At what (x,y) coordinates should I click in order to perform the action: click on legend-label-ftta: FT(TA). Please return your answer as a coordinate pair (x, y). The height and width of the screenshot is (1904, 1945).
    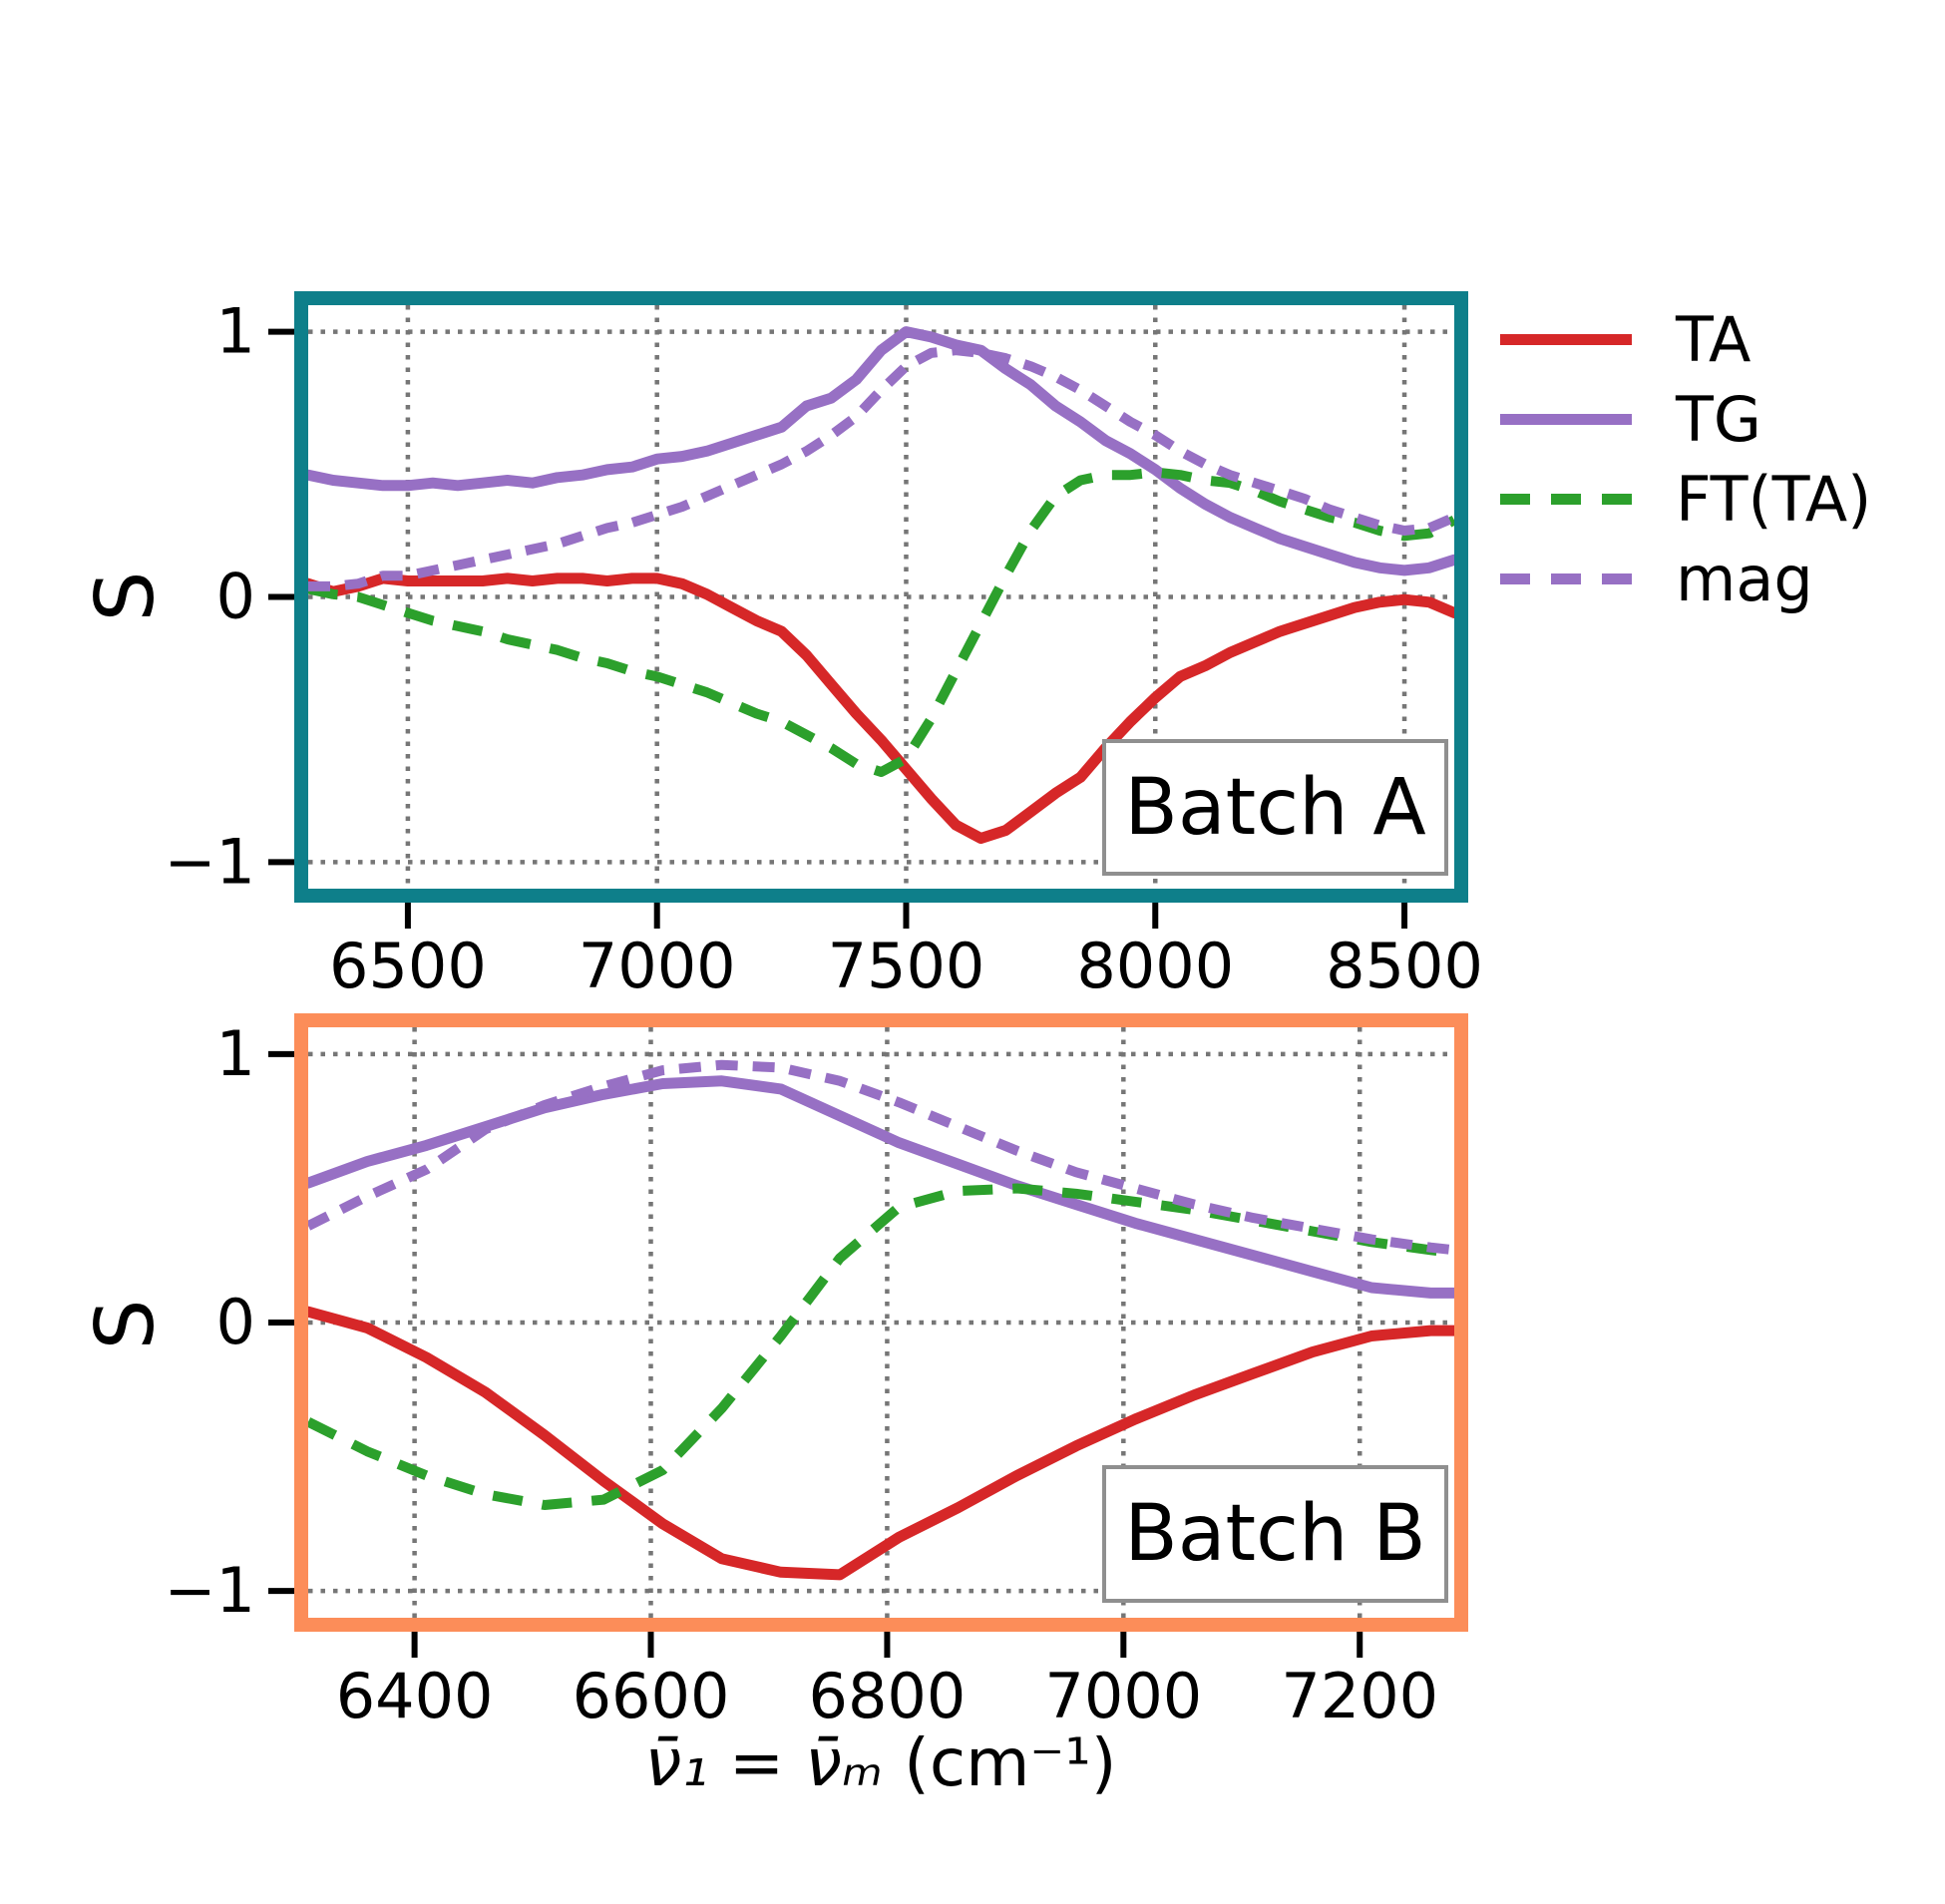
    Looking at the image, I should click on (1774, 499).